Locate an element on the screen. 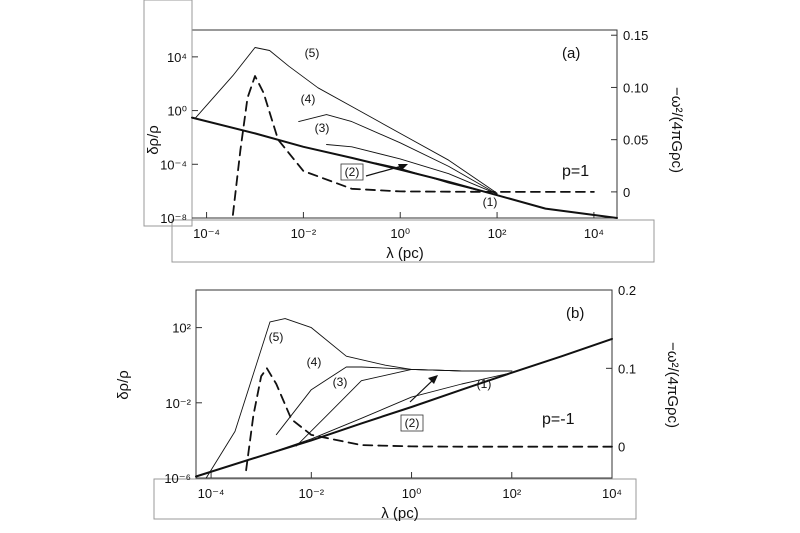 This screenshot has height=533, width=800. panel-b-curve-label-1: (1) is located at coordinates (484, 384).